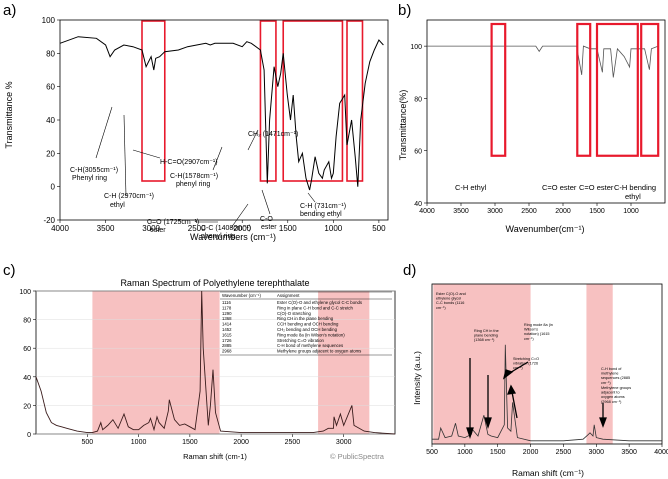 This screenshot has width=668, height=479. I want to click on table-cell: 1368, so click(227, 318).